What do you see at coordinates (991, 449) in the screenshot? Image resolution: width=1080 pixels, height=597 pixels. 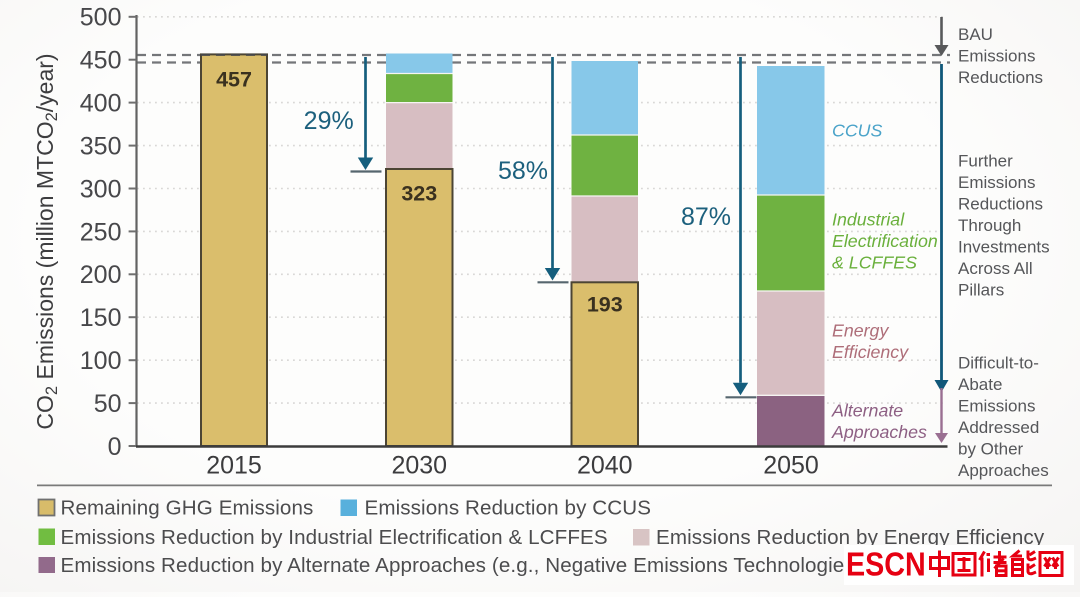 I see `svg-text: by Other` at bounding box center [991, 449].